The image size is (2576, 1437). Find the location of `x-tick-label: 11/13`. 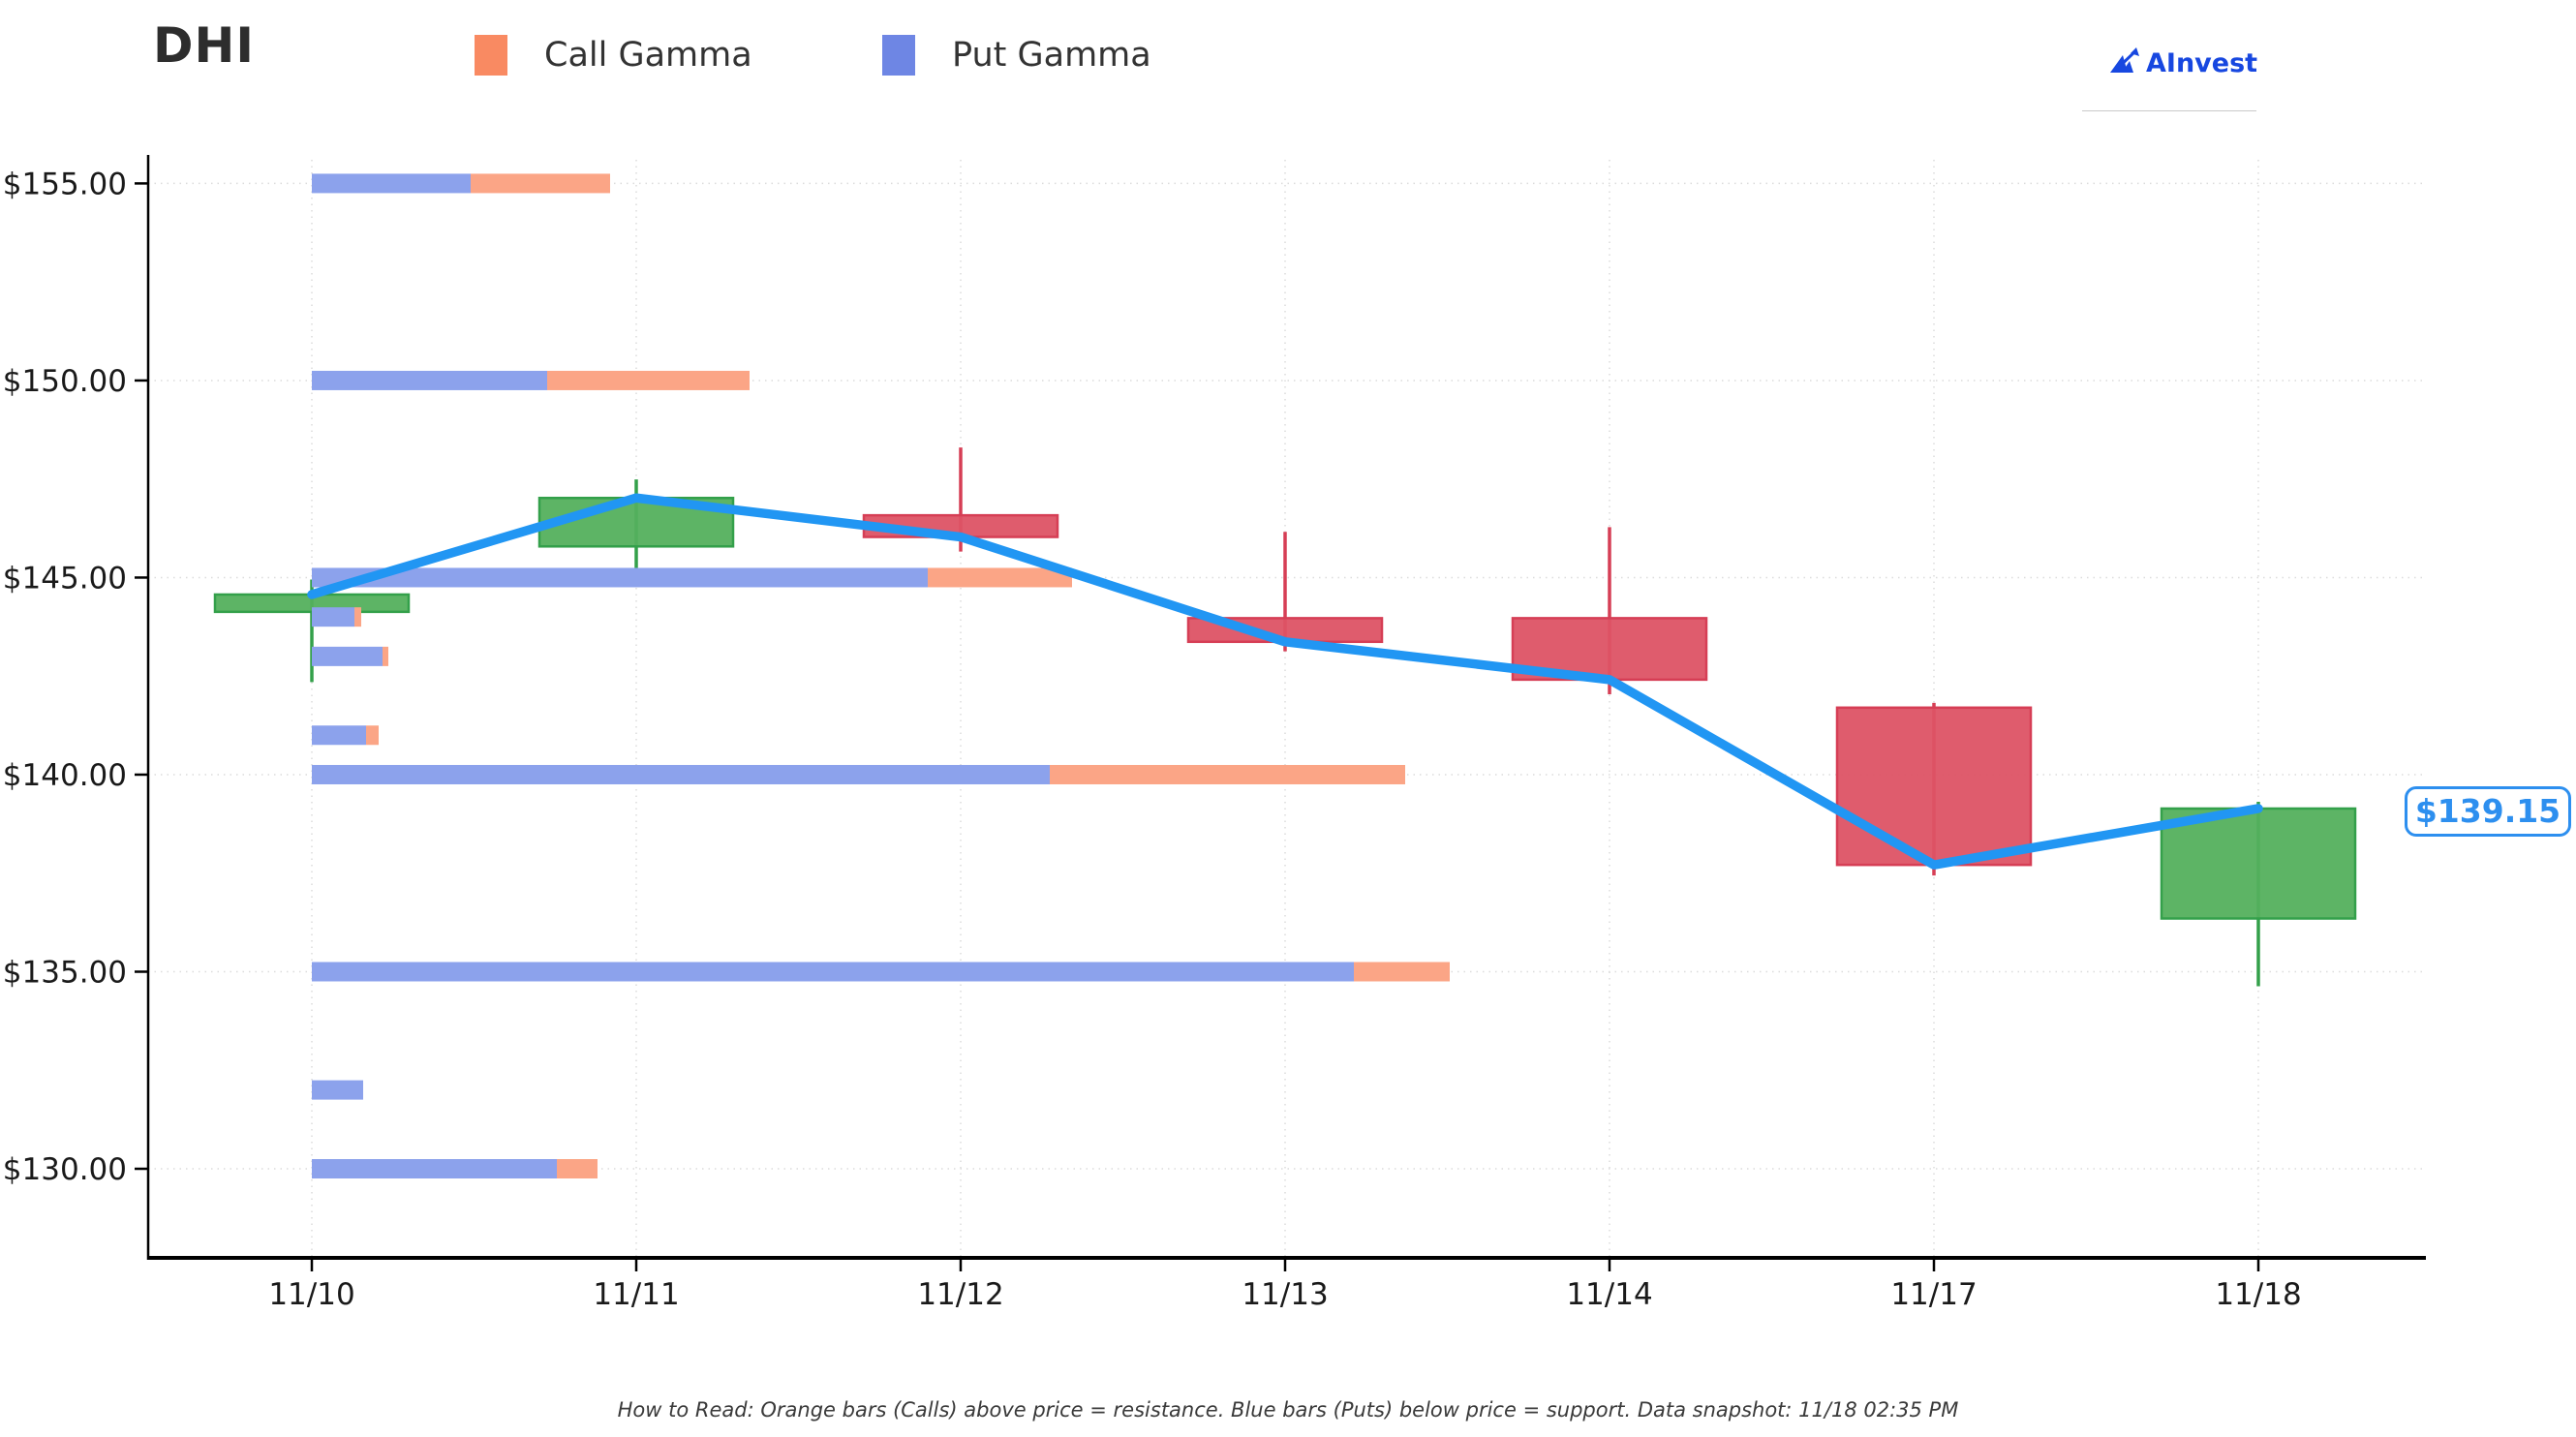

x-tick-label: 11/13 is located at coordinates (1285, 1295).